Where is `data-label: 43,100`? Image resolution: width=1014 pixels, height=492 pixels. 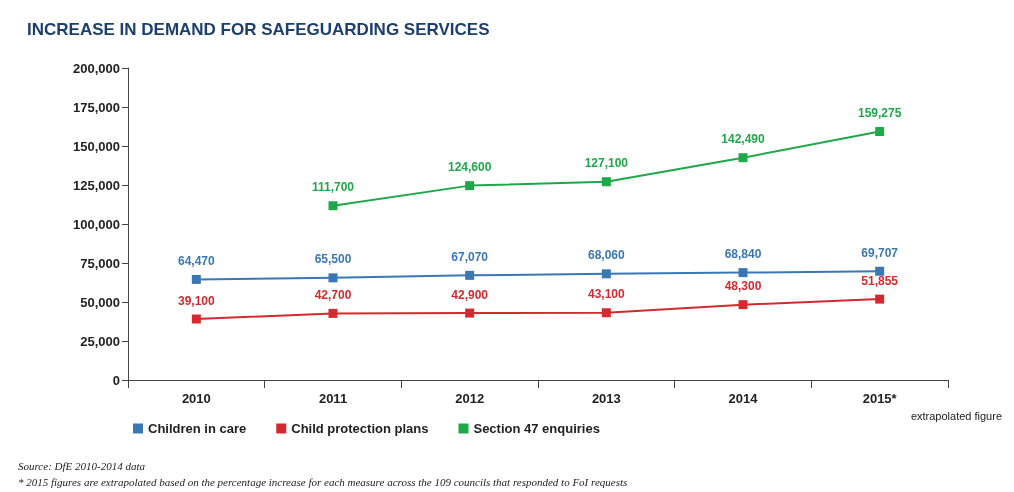
data-label: 43,100 is located at coordinates (606, 294).